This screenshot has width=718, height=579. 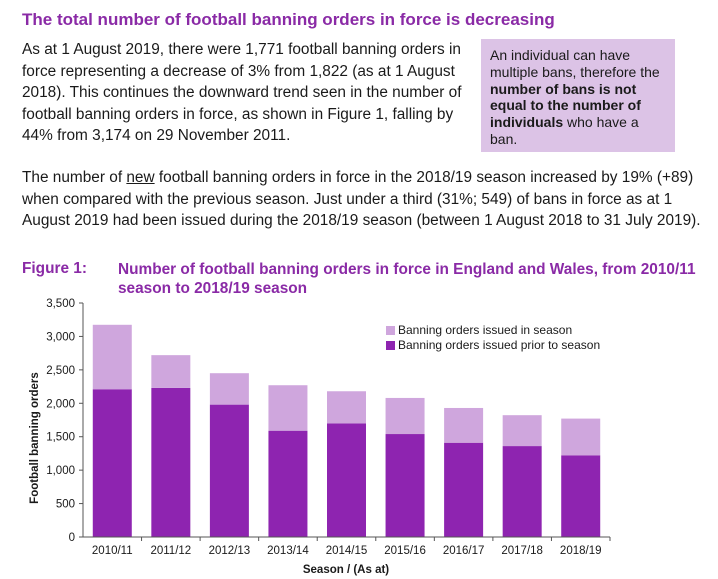 What do you see at coordinates (346, 570) in the screenshot?
I see `x-axis-title: Season / (As at)` at bounding box center [346, 570].